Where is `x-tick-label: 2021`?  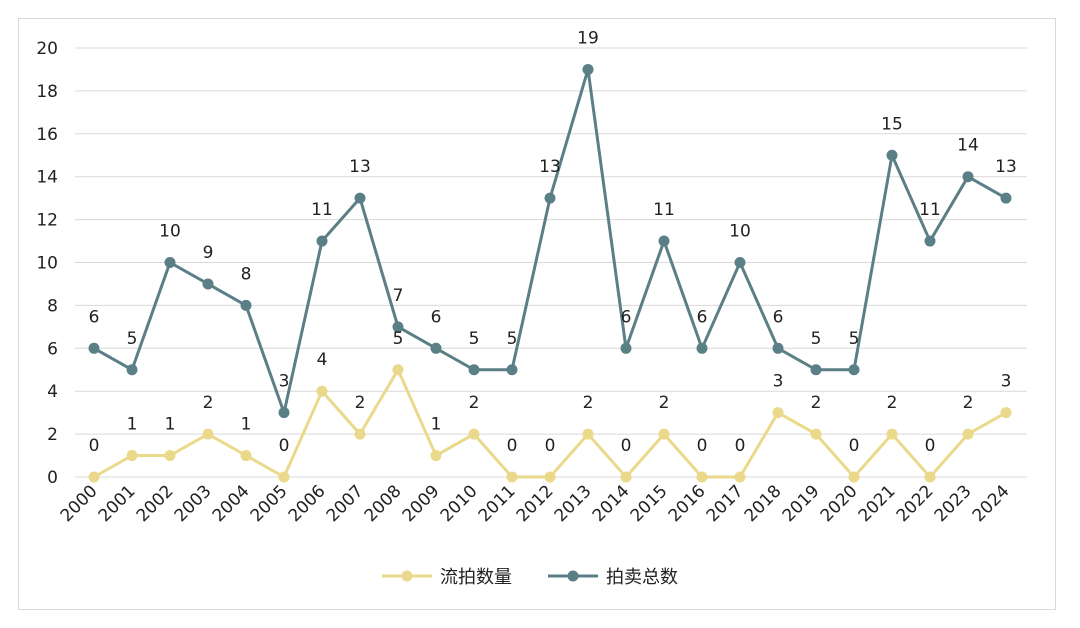 x-tick-label: 2021 is located at coordinates (877, 503).